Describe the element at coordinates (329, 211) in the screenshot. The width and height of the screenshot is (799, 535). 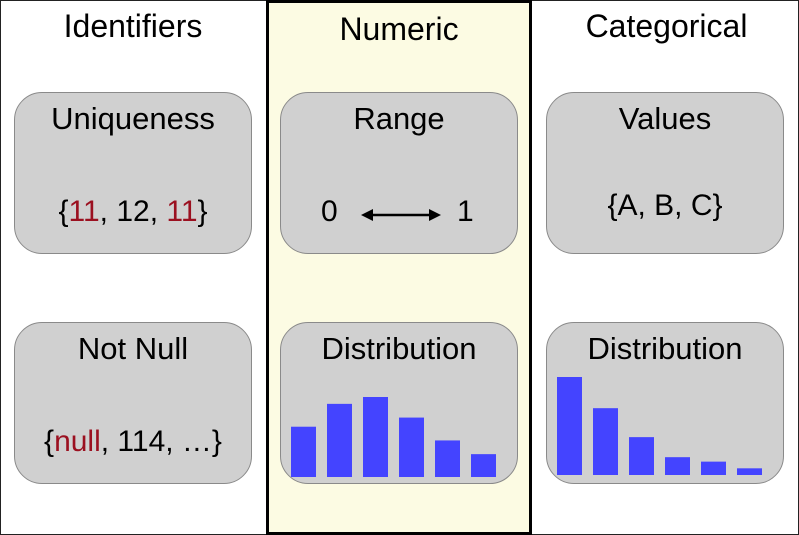
I see `range-min: 0` at that location.